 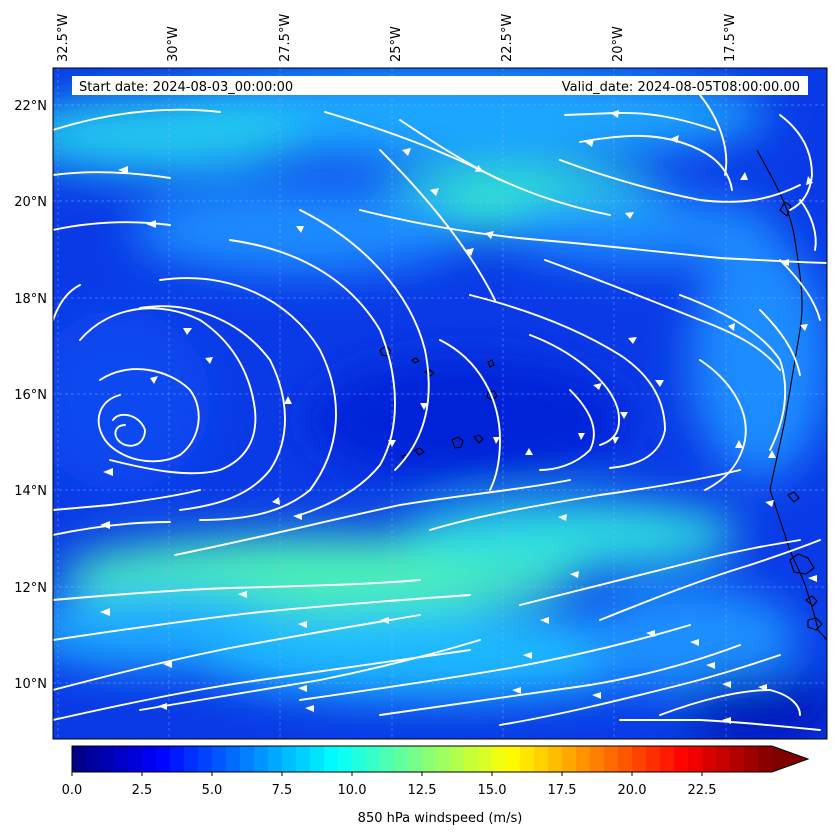 I want to click on colorbar-tick-label: 10.0, so click(x=352, y=790).